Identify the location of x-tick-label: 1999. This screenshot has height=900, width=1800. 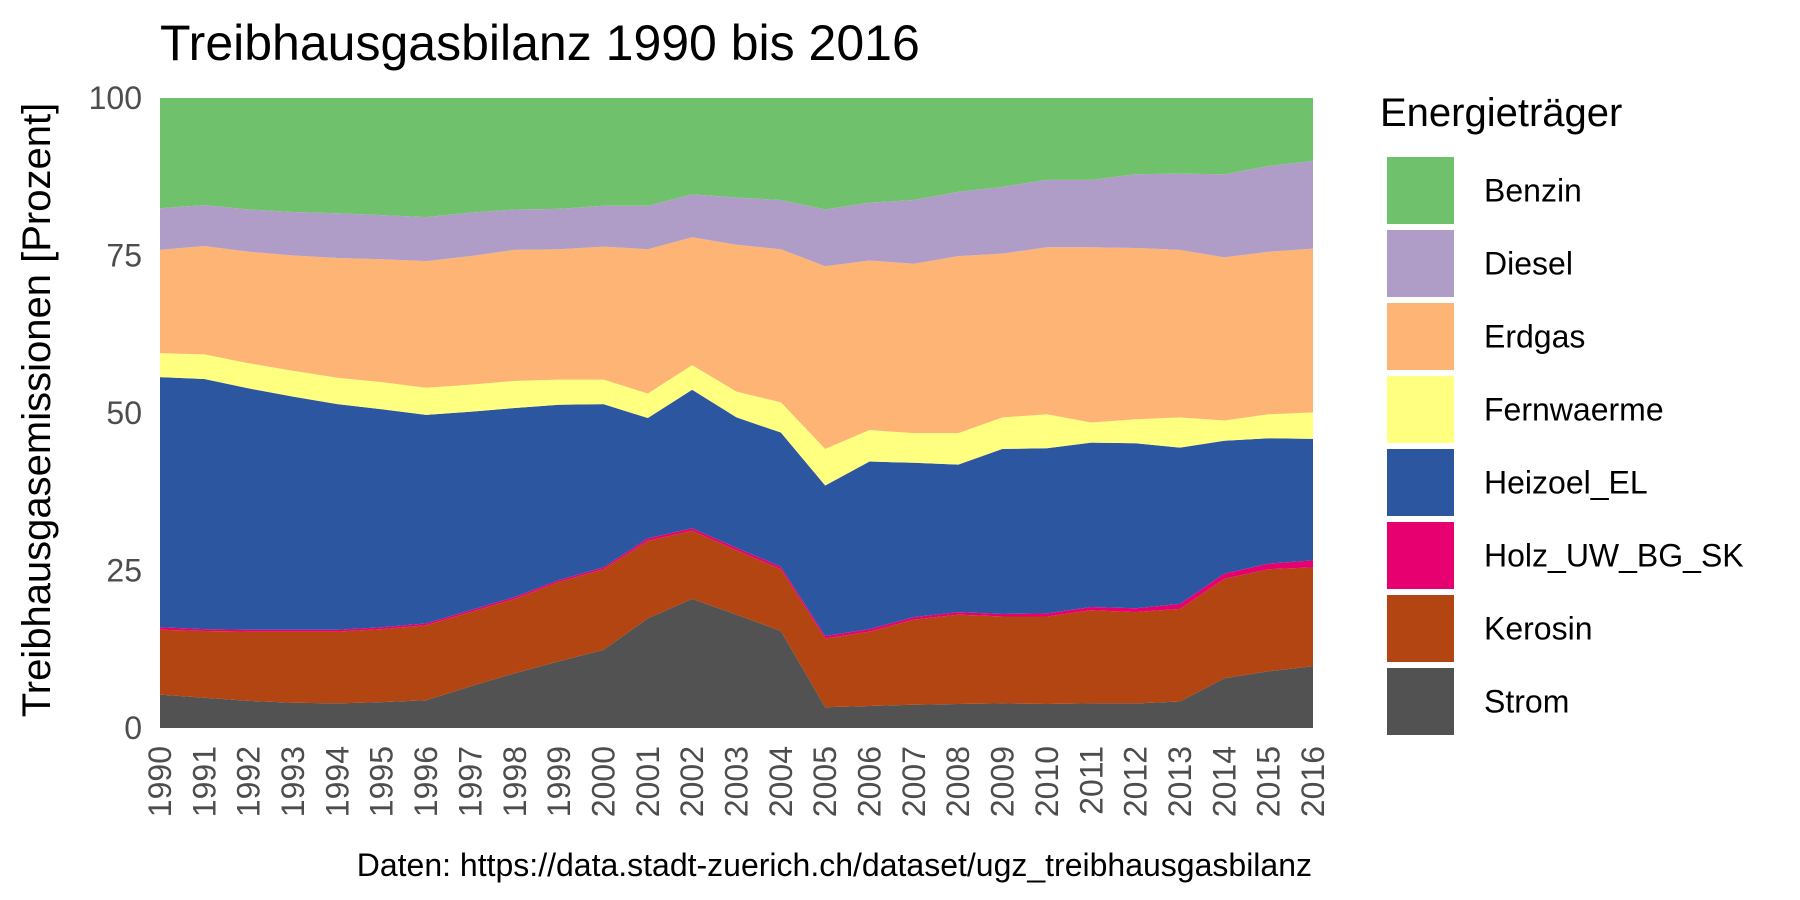
(559, 781).